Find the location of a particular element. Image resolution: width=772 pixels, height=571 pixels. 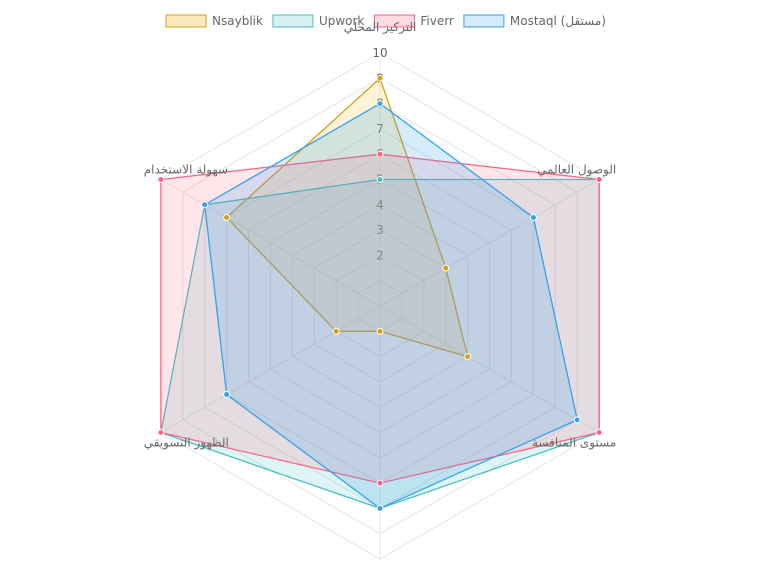

axis-label: سهولة الاستخدام is located at coordinates (186, 170).